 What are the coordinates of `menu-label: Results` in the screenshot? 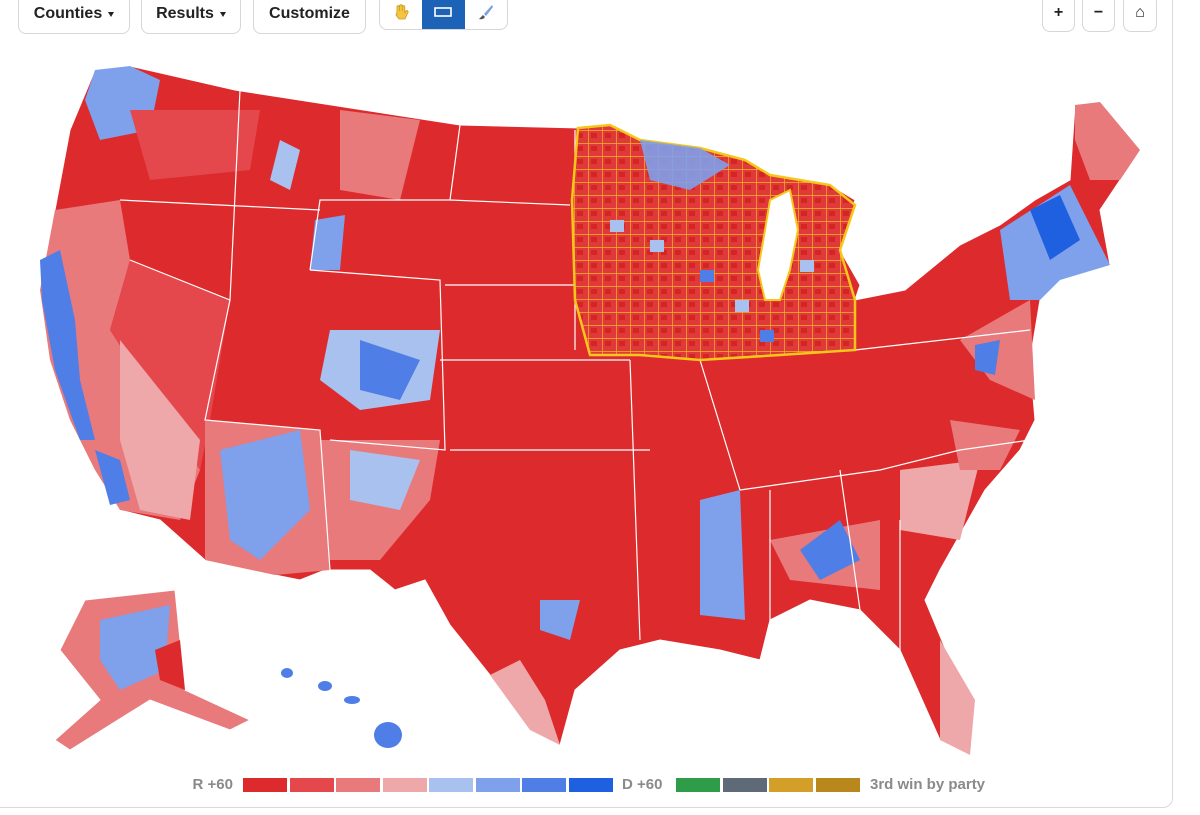 It's located at (185, 13).